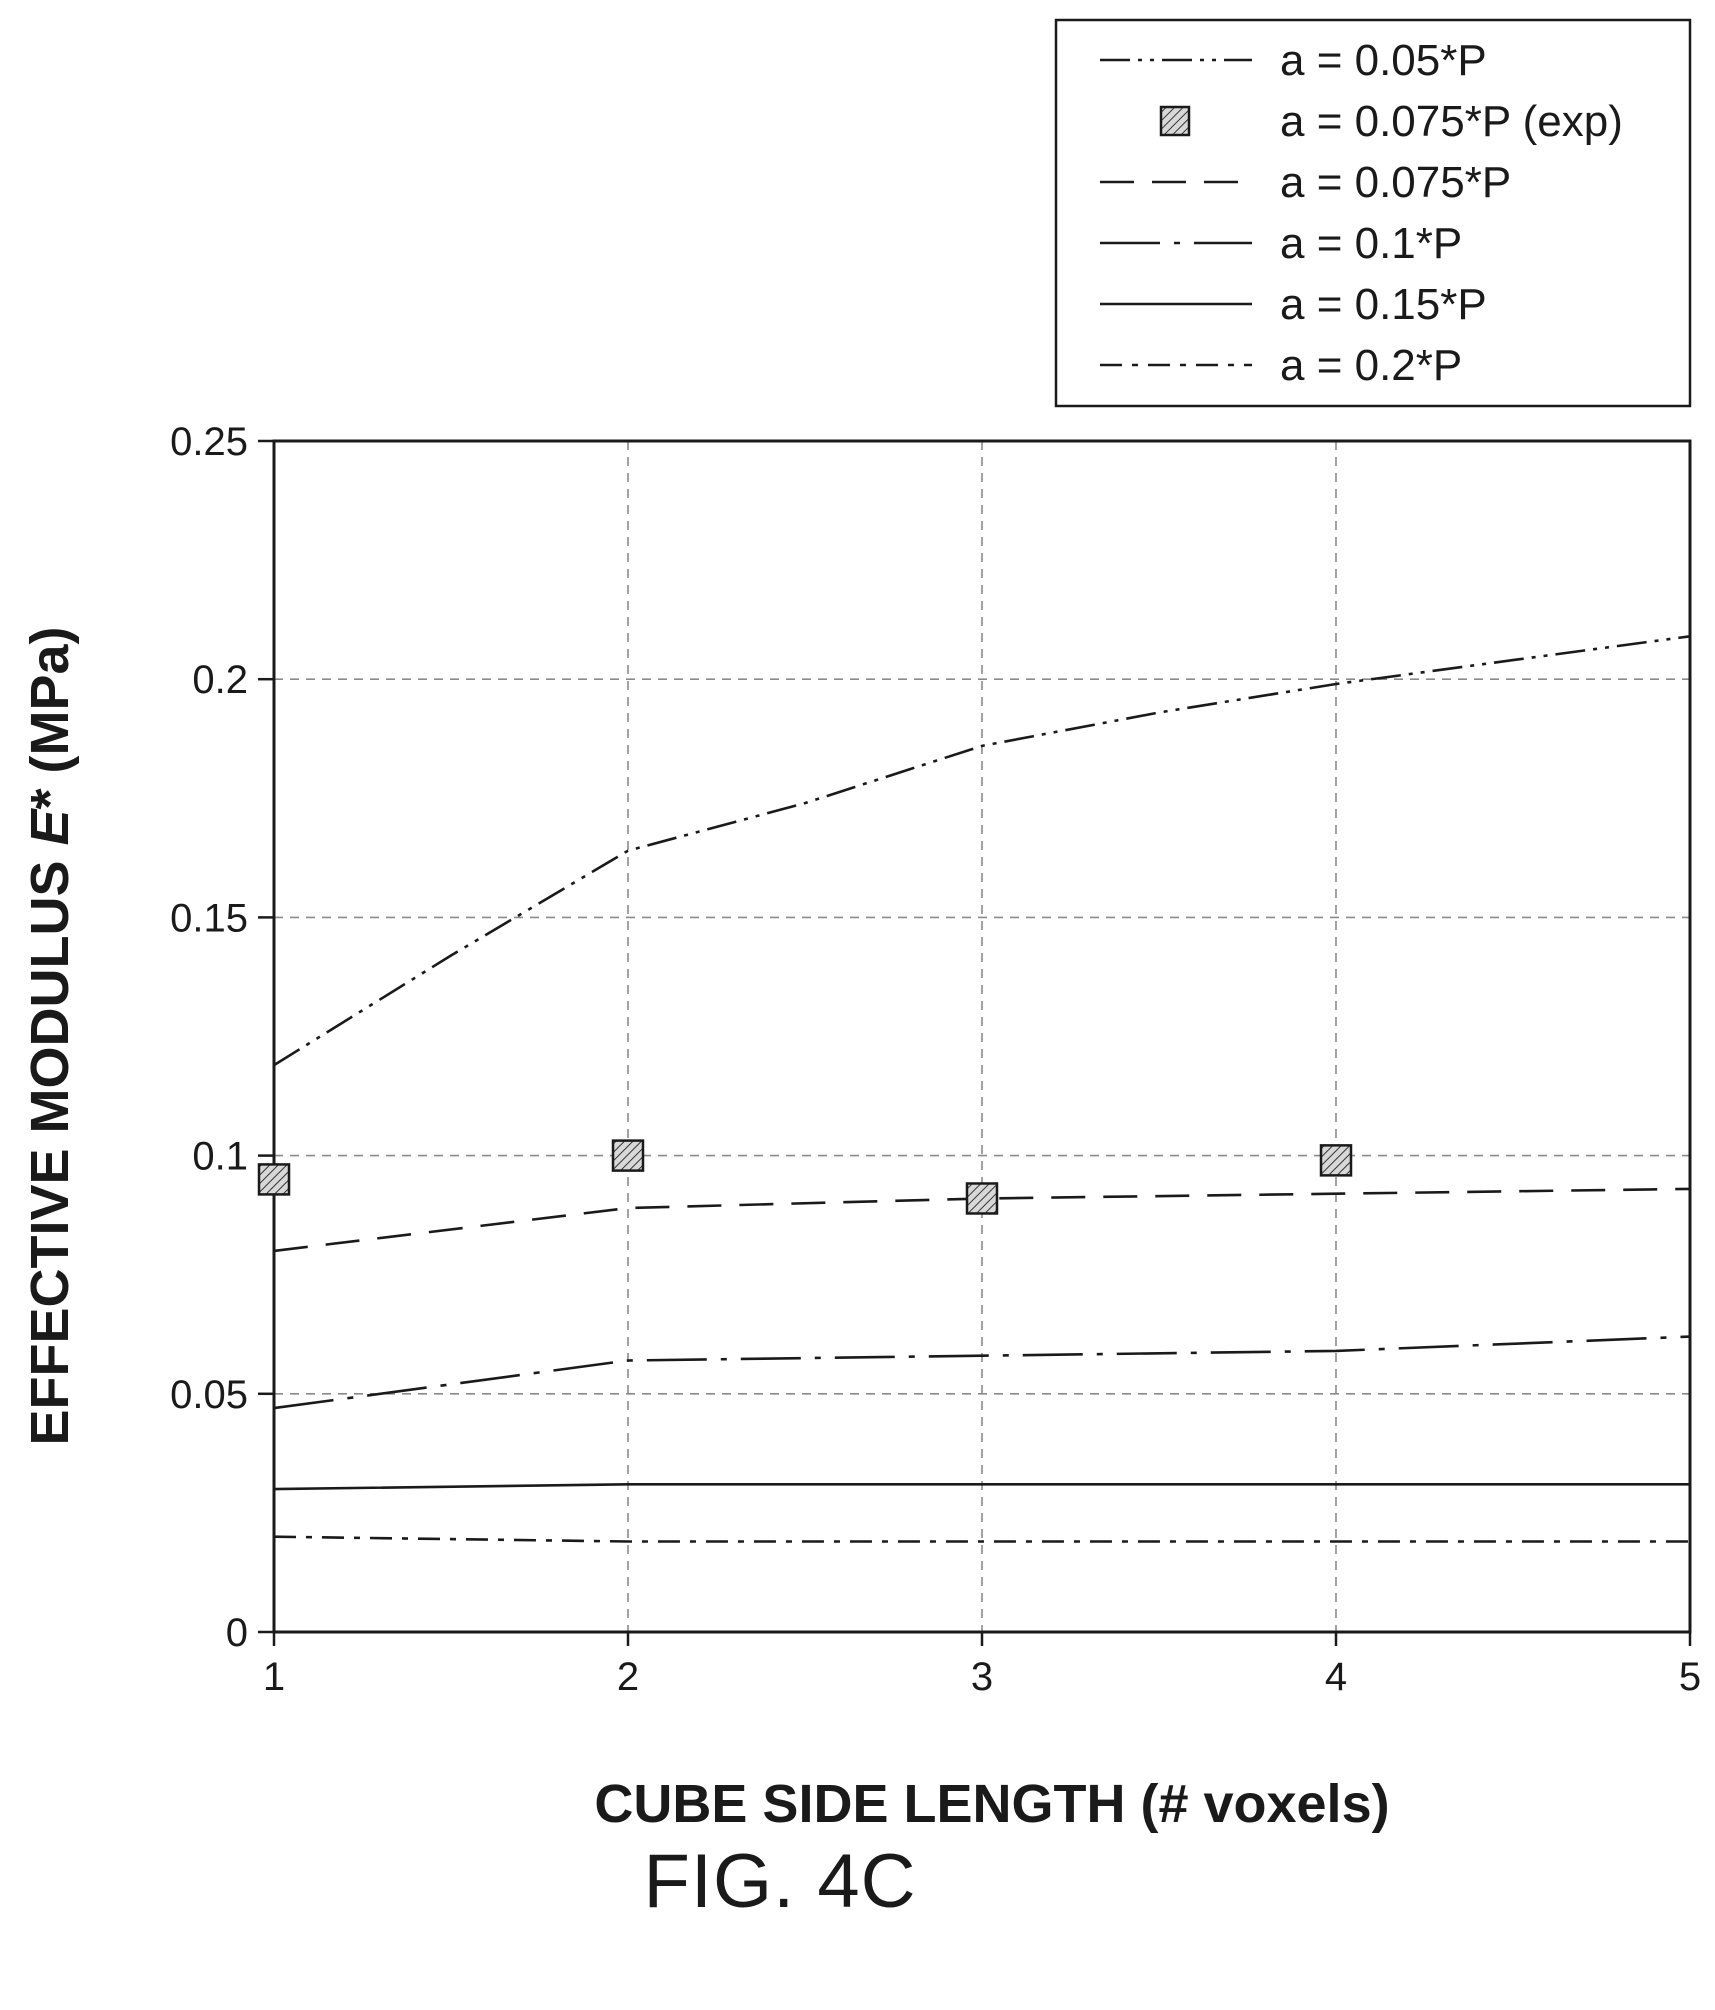 The height and width of the screenshot is (2010, 1715). Describe the element at coordinates (1383, 304) in the screenshot. I see `legend-entry: a = 0.15*P` at that location.